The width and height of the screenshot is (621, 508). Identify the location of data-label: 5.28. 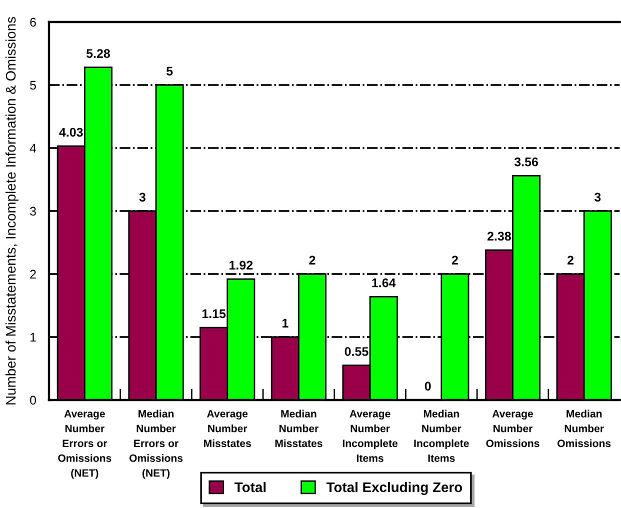
(98, 53).